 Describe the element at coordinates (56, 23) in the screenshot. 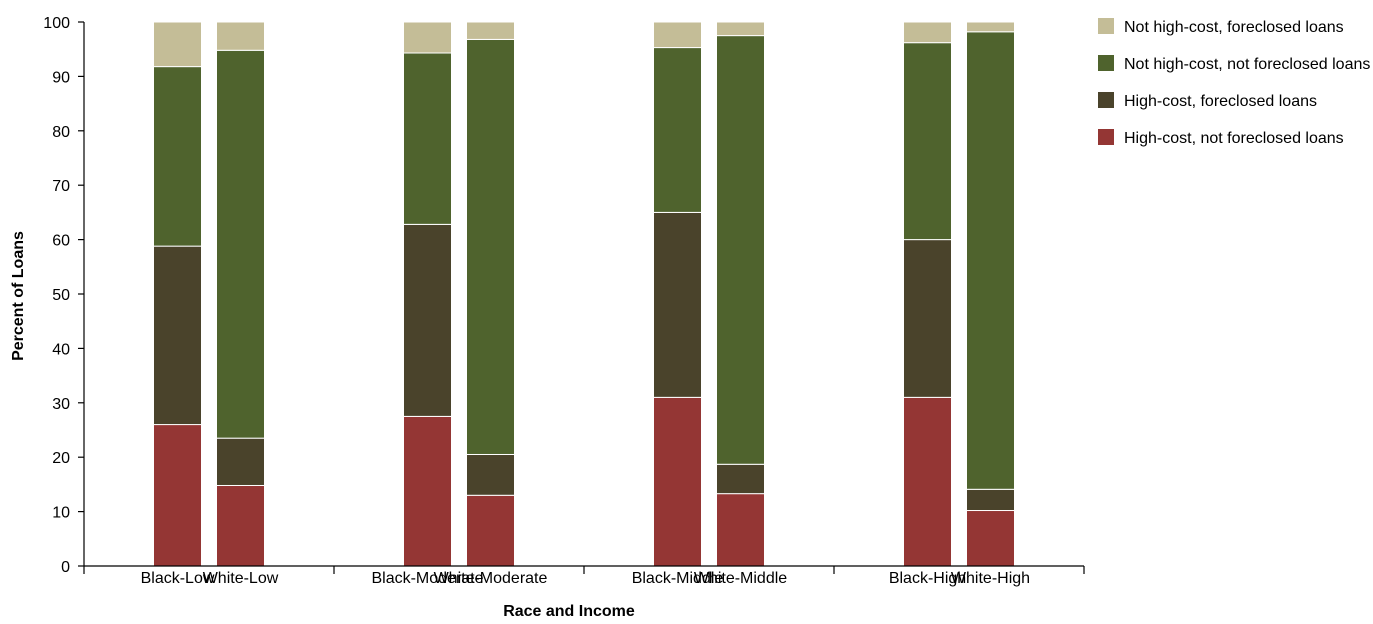

I see `y-tick-label: 100` at that location.